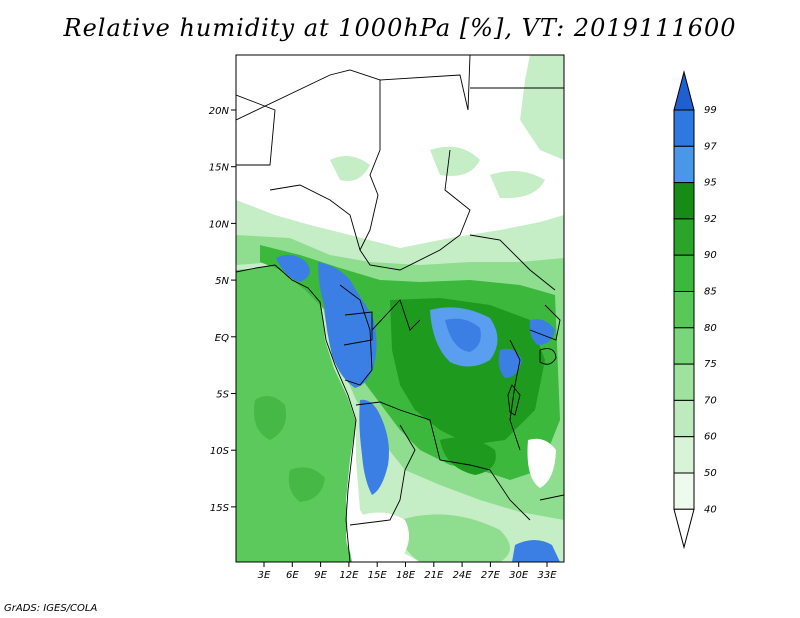 The image size is (800, 618). I want to click on credit-label: GrADS: IGES/COLA, so click(51, 608).